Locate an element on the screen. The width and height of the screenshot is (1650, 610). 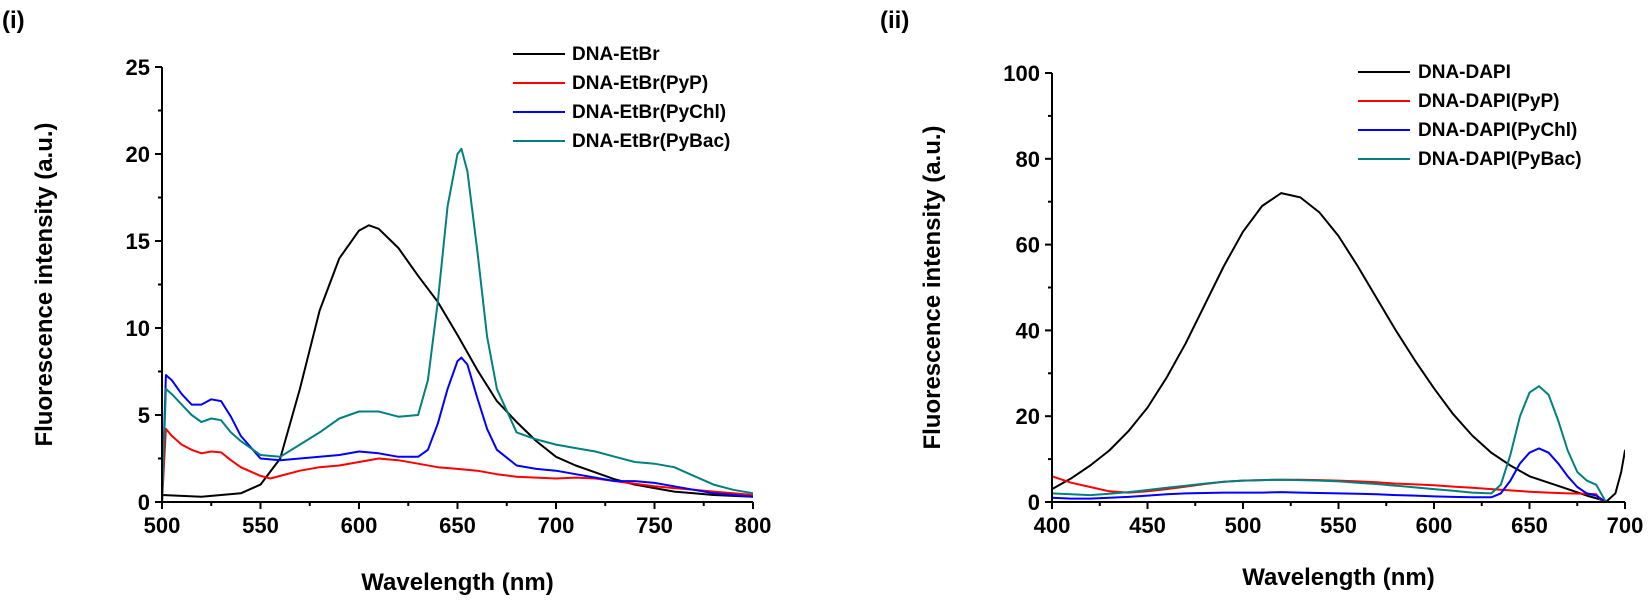
x-tick-label: 450 is located at coordinates (1147, 525).